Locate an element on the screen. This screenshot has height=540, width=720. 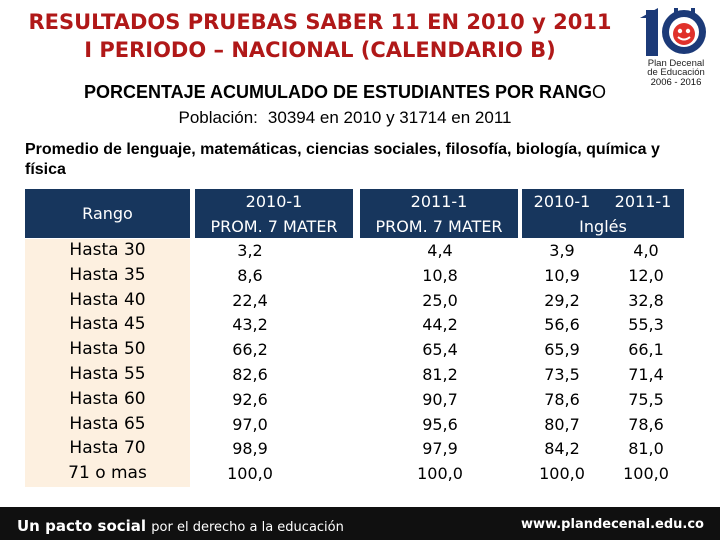
cell-c4: 66,1 is located at coordinates (646, 350).